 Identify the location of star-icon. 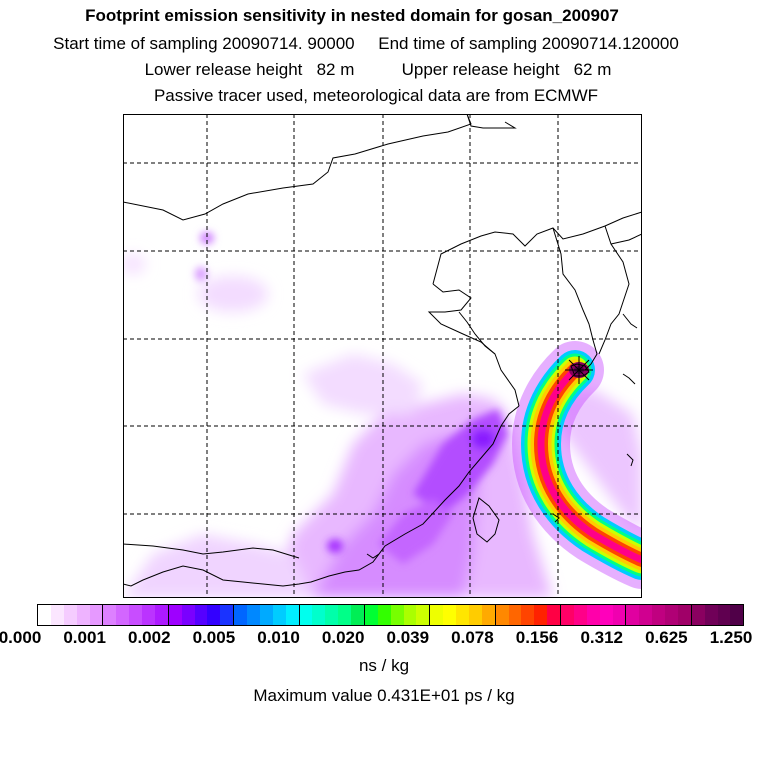
(579, 370).